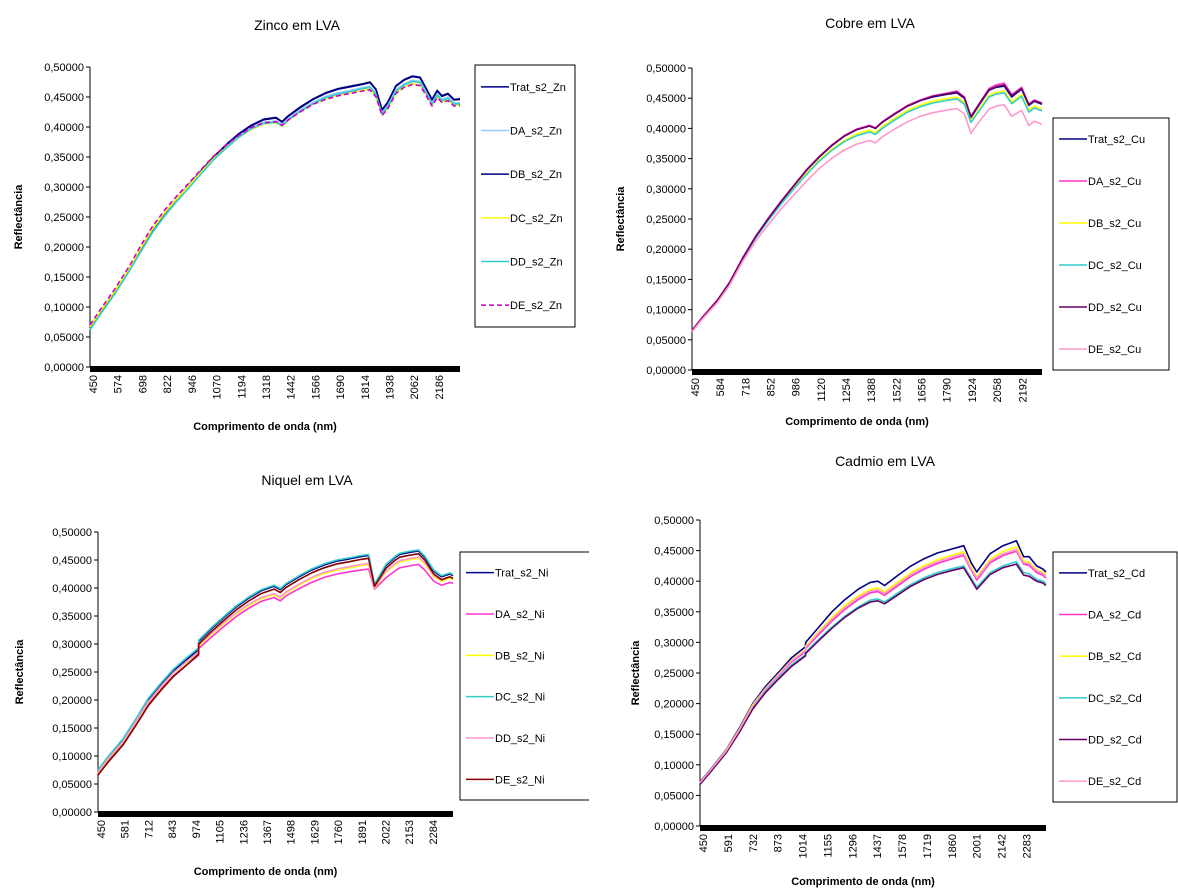 This screenshot has width=1178, height=889. I want to click on x-tick-label: 1437, so click(878, 846).